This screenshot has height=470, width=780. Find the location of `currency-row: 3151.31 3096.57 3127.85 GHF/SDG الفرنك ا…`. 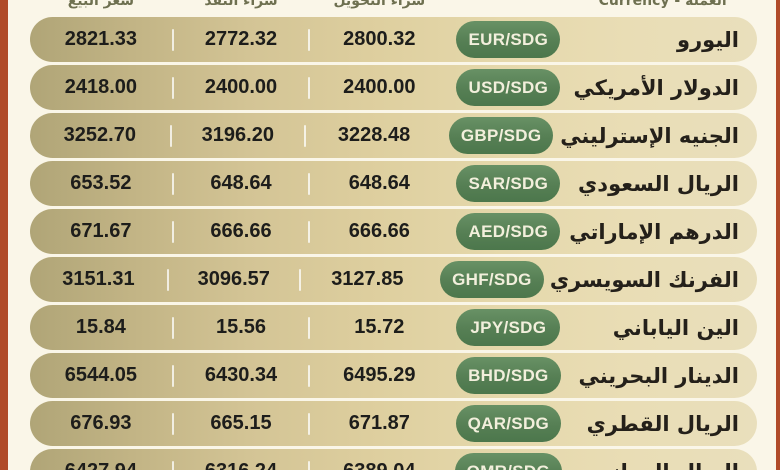

currency-row: 3151.31 3096.57 3127.85 GHF/SDG الفرنك ا… is located at coordinates (393, 279).